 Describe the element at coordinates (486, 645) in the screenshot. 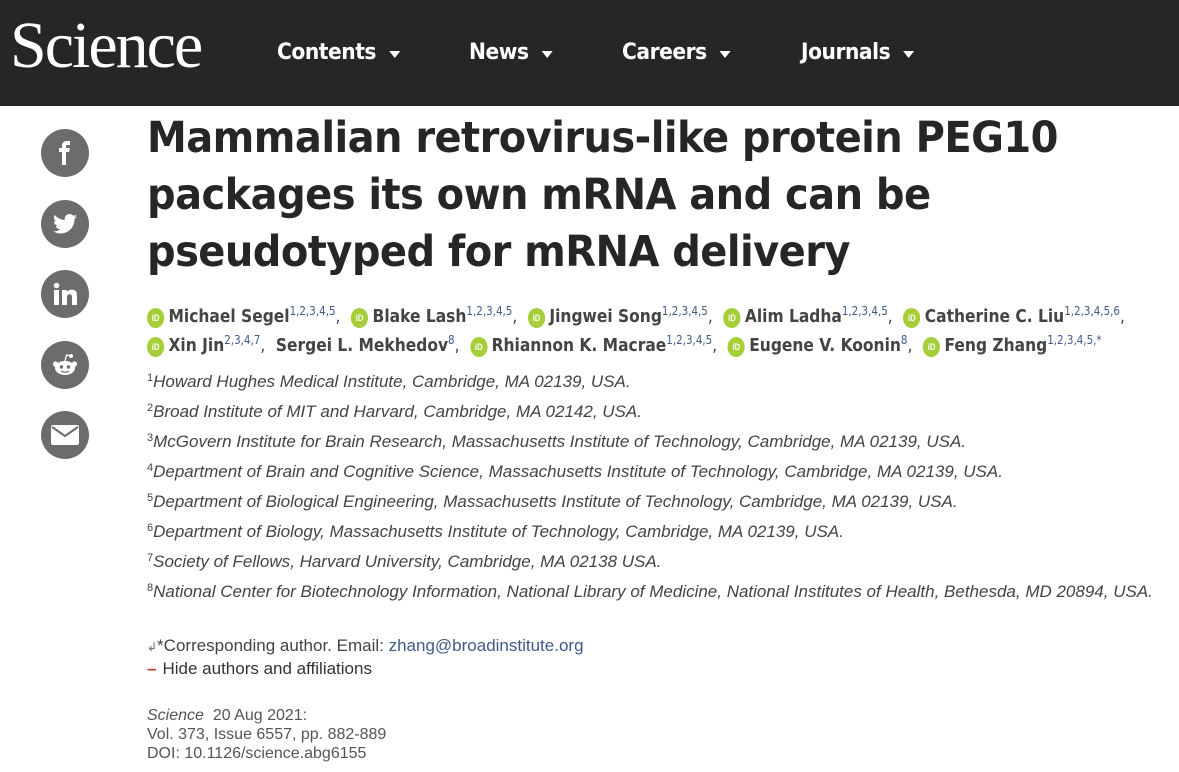

I see `corresponding-email-link: zhang@broadinstitute.org` at that location.